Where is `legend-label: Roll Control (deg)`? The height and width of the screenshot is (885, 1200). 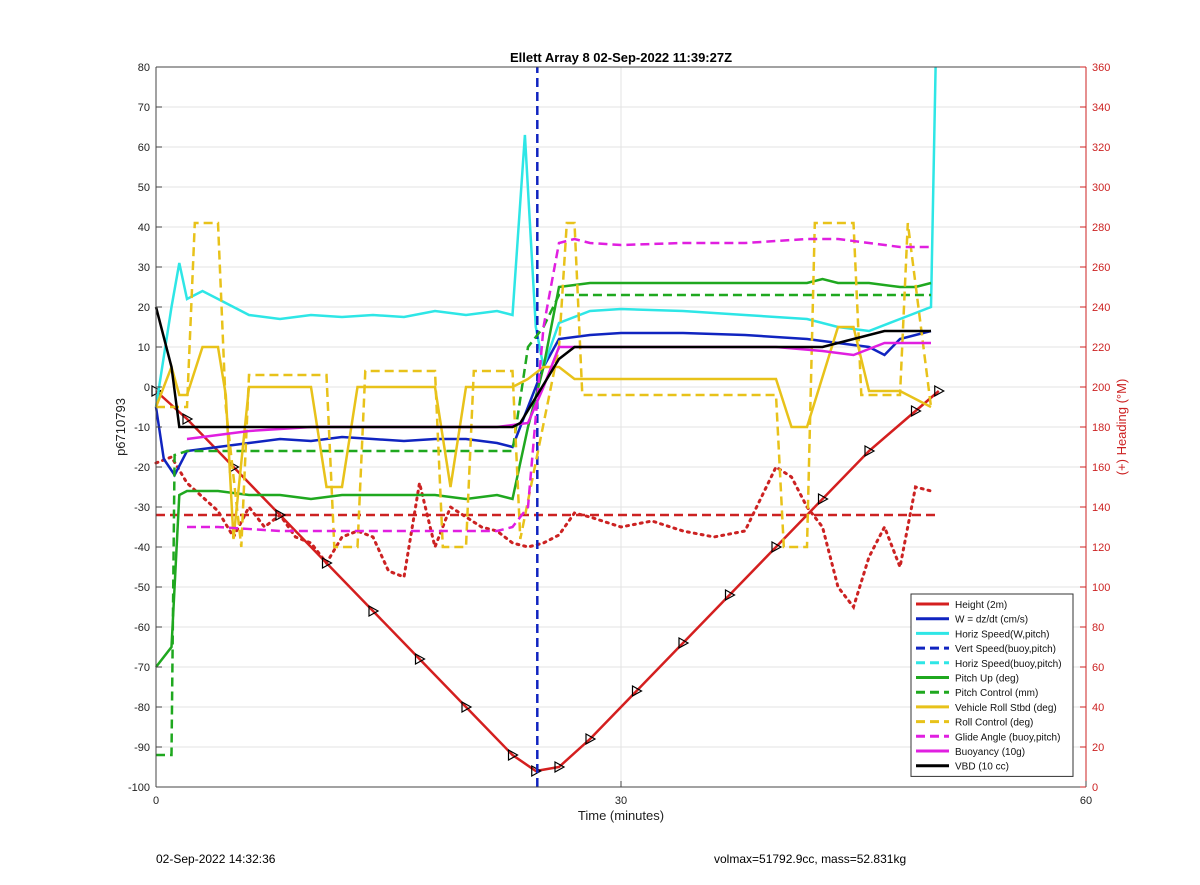 legend-label: Roll Control (deg) is located at coordinates (994, 723).